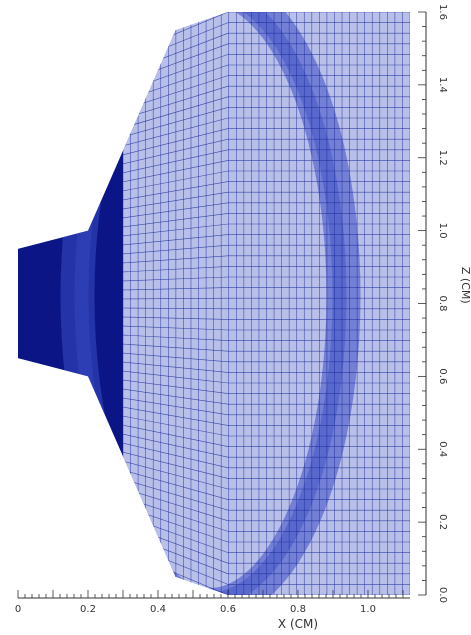 Image resolution: width=471 pixels, height=635 pixels. What do you see at coordinates (442, 522) in the screenshot?
I see `y-tick-label: 0.2` at bounding box center [442, 522].